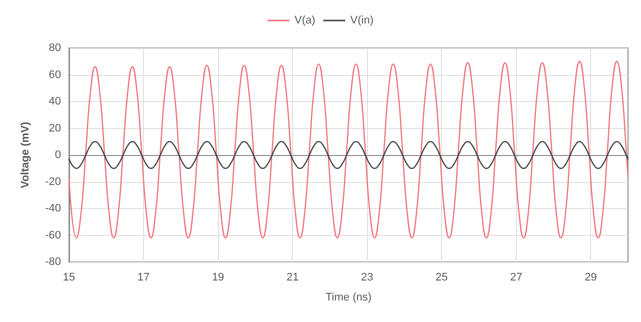  Describe the element at coordinates (54, 74) in the screenshot. I see `y-tick-label: 60` at that location.